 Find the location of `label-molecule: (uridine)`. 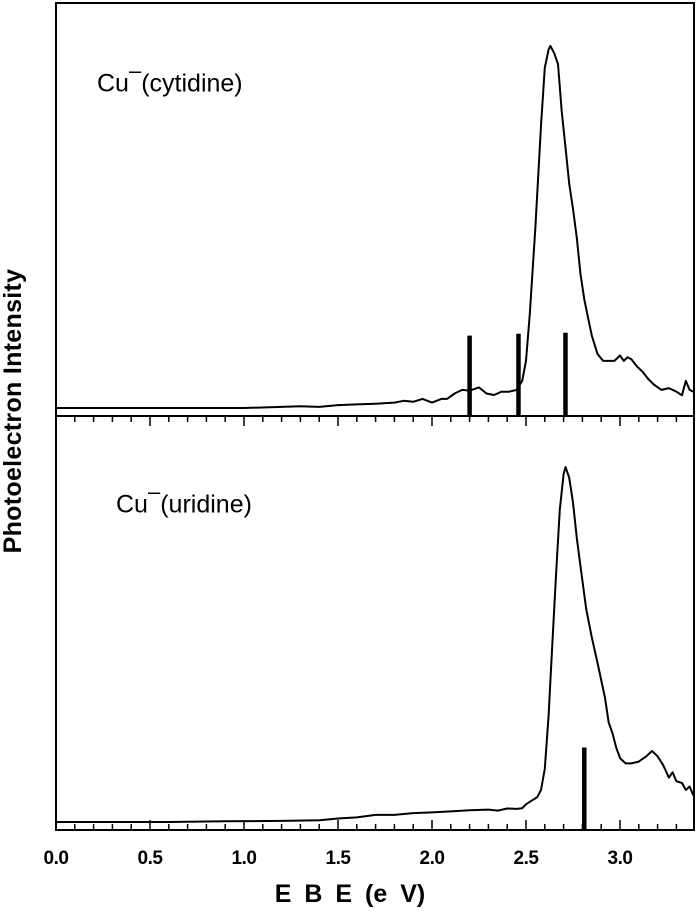

label-molecule: (uridine) is located at coordinates (206, 504).